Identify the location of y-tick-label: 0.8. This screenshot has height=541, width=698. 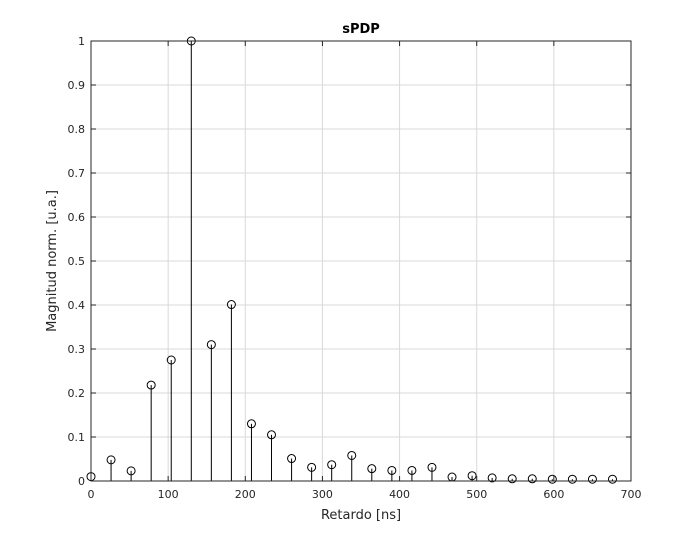
(77, 129).